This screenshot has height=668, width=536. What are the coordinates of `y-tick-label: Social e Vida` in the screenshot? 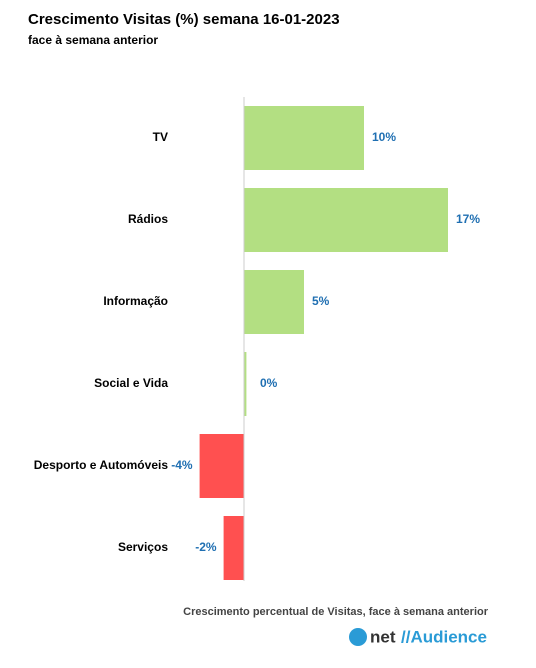 It's located at (131, 383).